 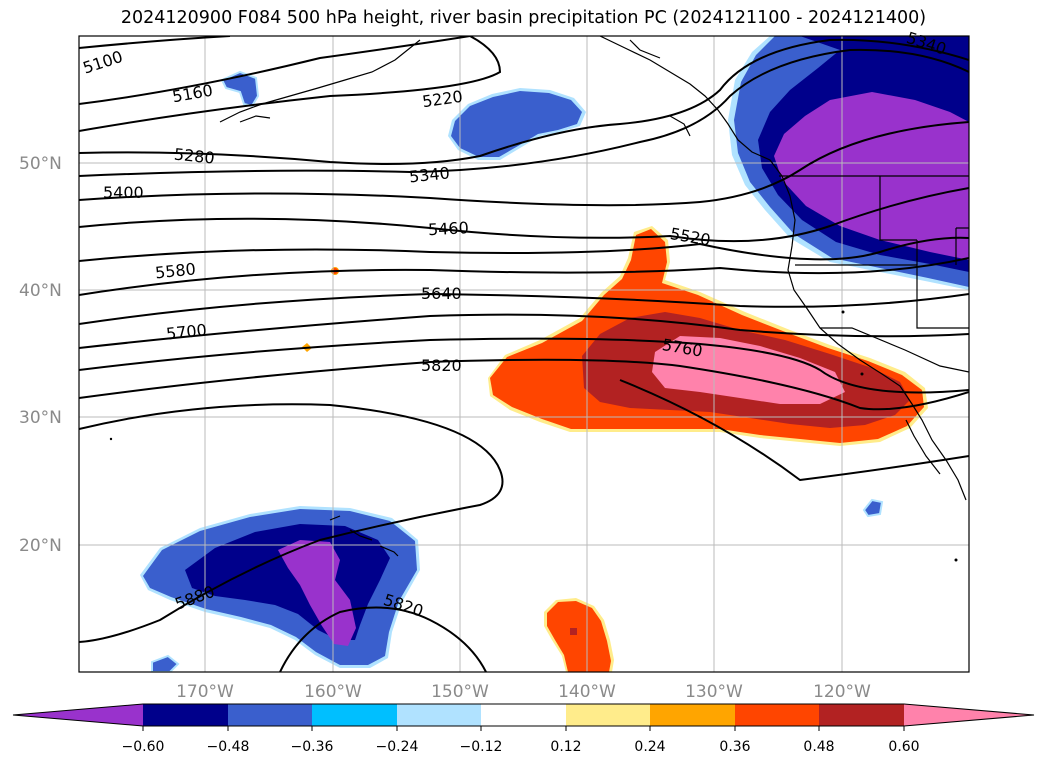 What do you see at coordinates (523, 692) in the screenshot?
I see `longitude-labels: 170°W 160°W 150°W 140°W 130°W 120°W` at bounding box center [523, 692].